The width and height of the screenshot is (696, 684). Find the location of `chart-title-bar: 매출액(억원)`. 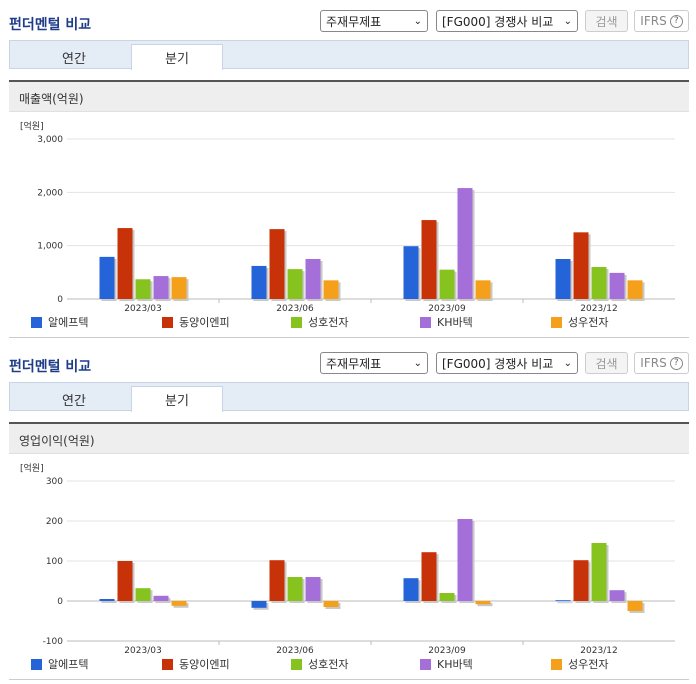

chart-title-bar: 매출액(억원) is located at coordinates (349, 97).